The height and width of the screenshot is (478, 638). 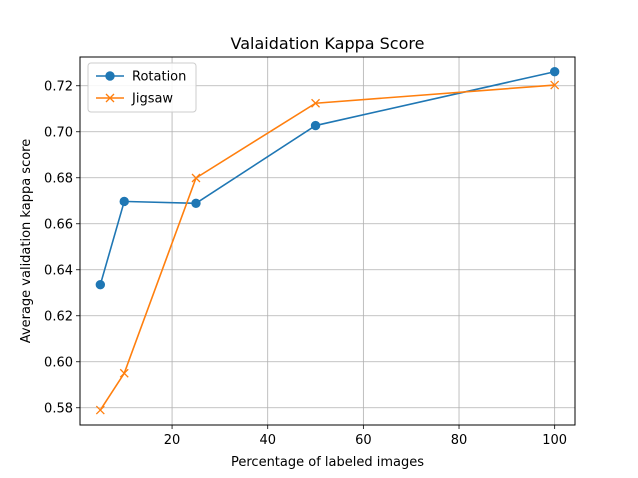 What do you see at coordinates (58, 86) in the screenshot?
I see `y-tick-label: 0.72` at bounding box center [58, 86].